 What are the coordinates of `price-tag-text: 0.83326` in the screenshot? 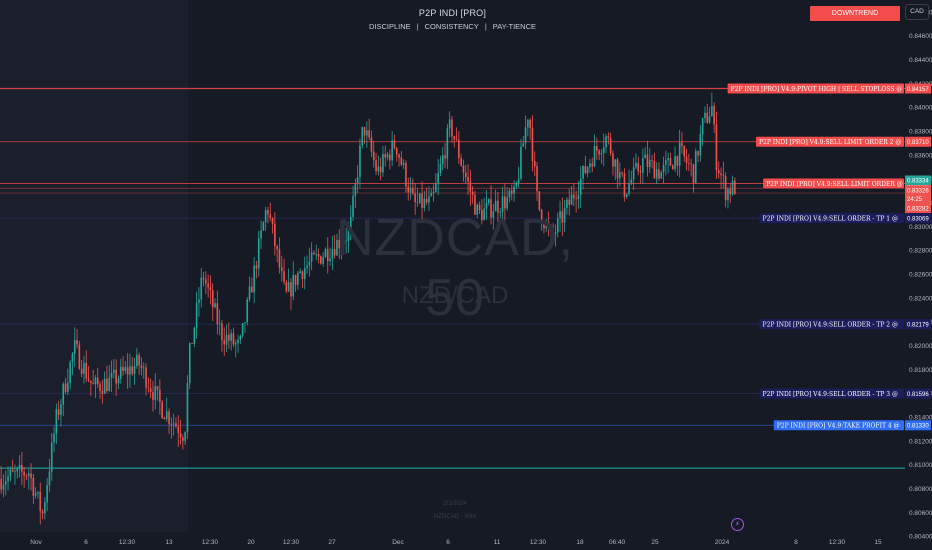 It's located at (918, 192).